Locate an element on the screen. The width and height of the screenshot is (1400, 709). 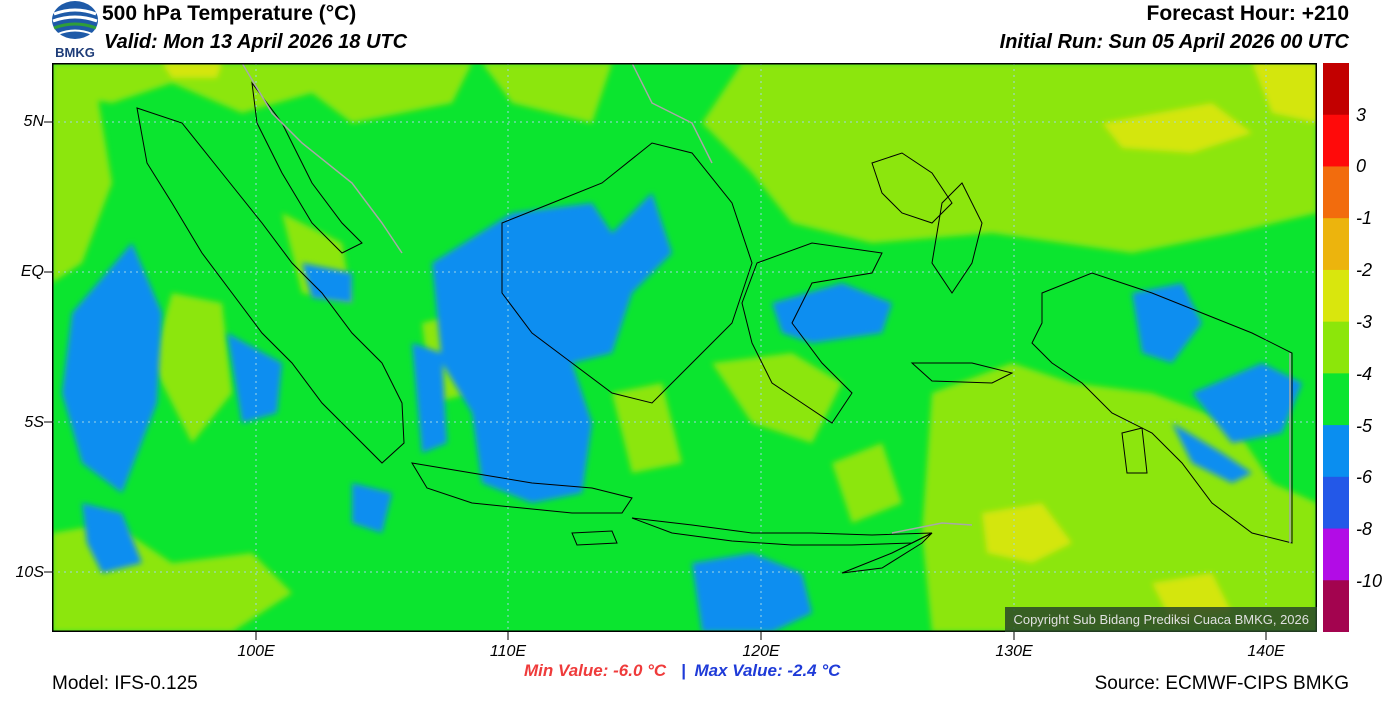
logo-text: BMKG is located at coordinates (75, 52).